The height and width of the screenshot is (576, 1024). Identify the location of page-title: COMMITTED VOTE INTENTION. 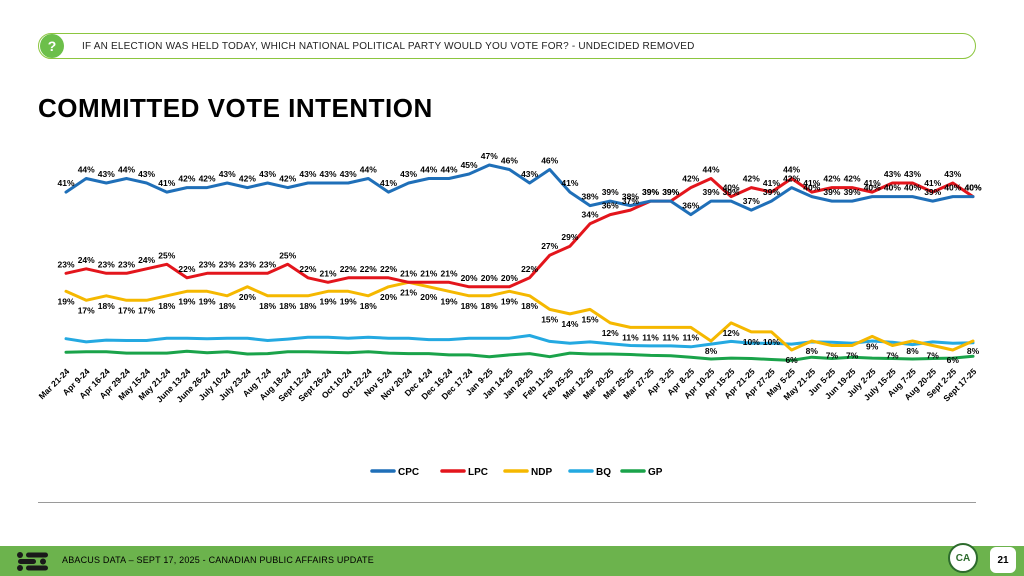
(235, 108).